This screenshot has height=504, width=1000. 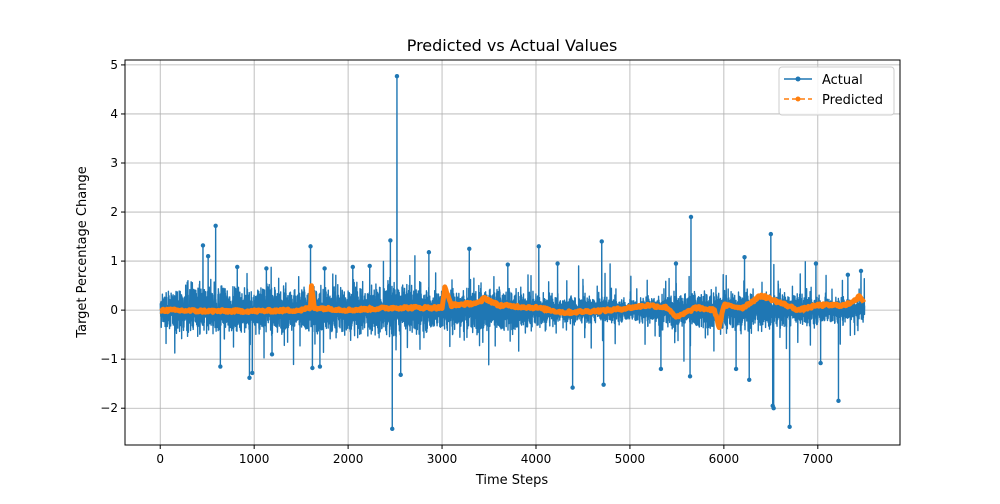 I want to click on x-axis-label: Time Steps, so click(x=512, y=480).